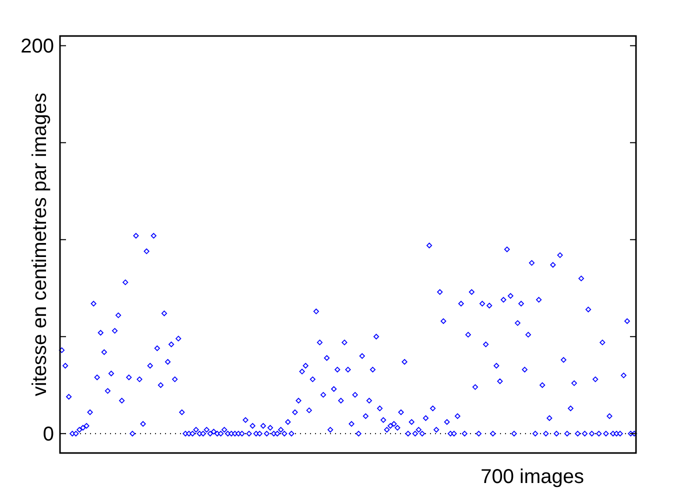 The width and height of the screenshot is (684, 499). What do you see at coordinates (40, 244) in the screenshot?
I see `y-axis-title: vitesse en centimetres par images` at bounding box center [40, 244].